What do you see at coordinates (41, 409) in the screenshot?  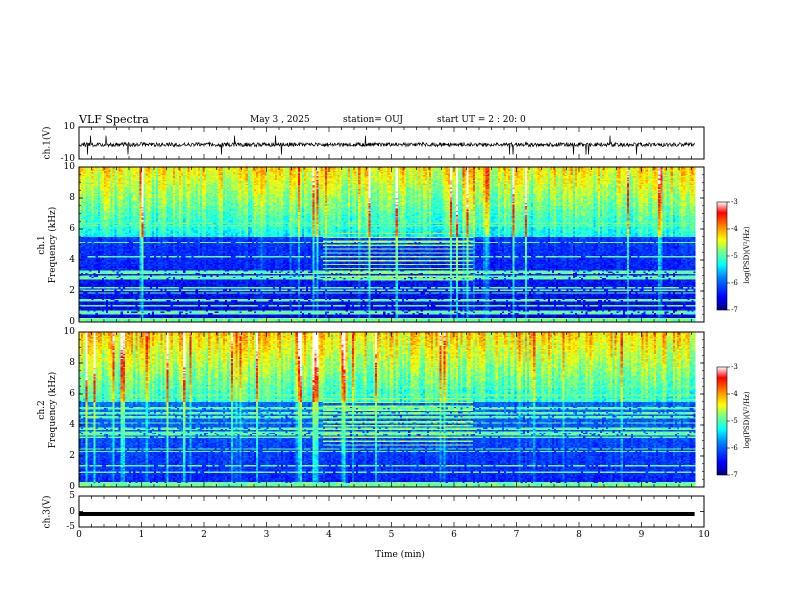 I see `y-axis-label: ch.2` at bounding box center [41, 409].